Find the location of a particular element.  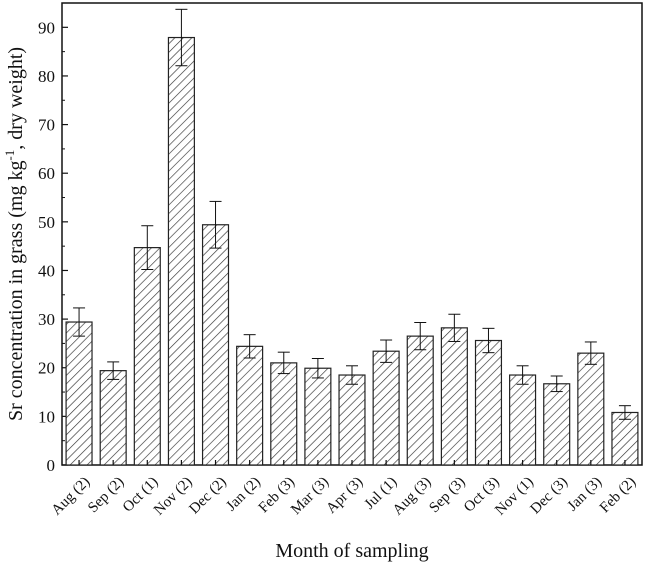

x-tick-label: Aug (3) is located at coordinates (412, 496).